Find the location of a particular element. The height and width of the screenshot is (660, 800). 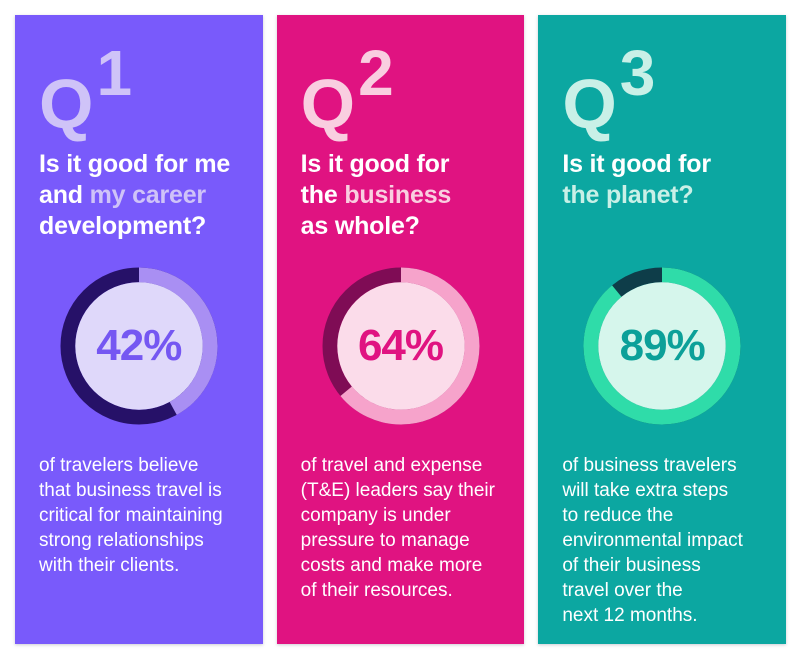

donut-chart-q2: 64% is located at coordinates (400, 346).